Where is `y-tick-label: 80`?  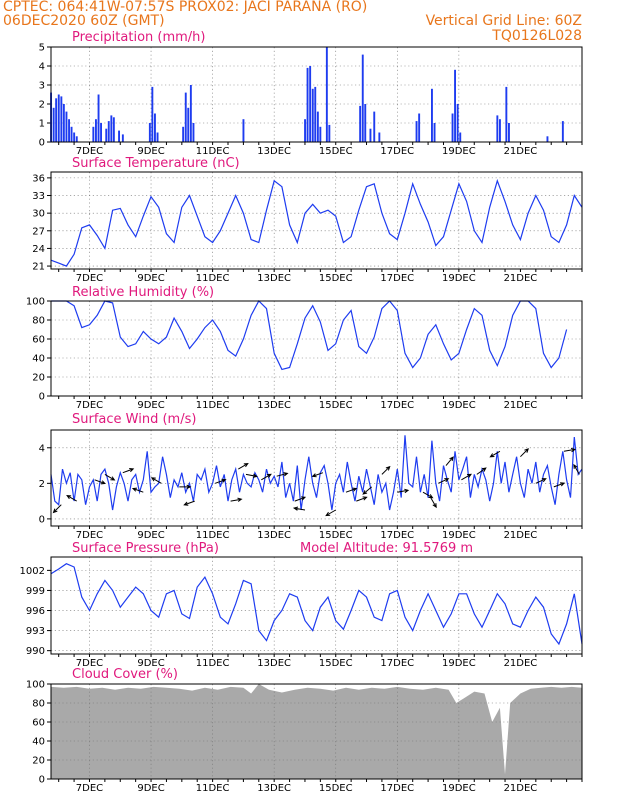
y-tick-label: 80 is located at coordinates (38, 321).